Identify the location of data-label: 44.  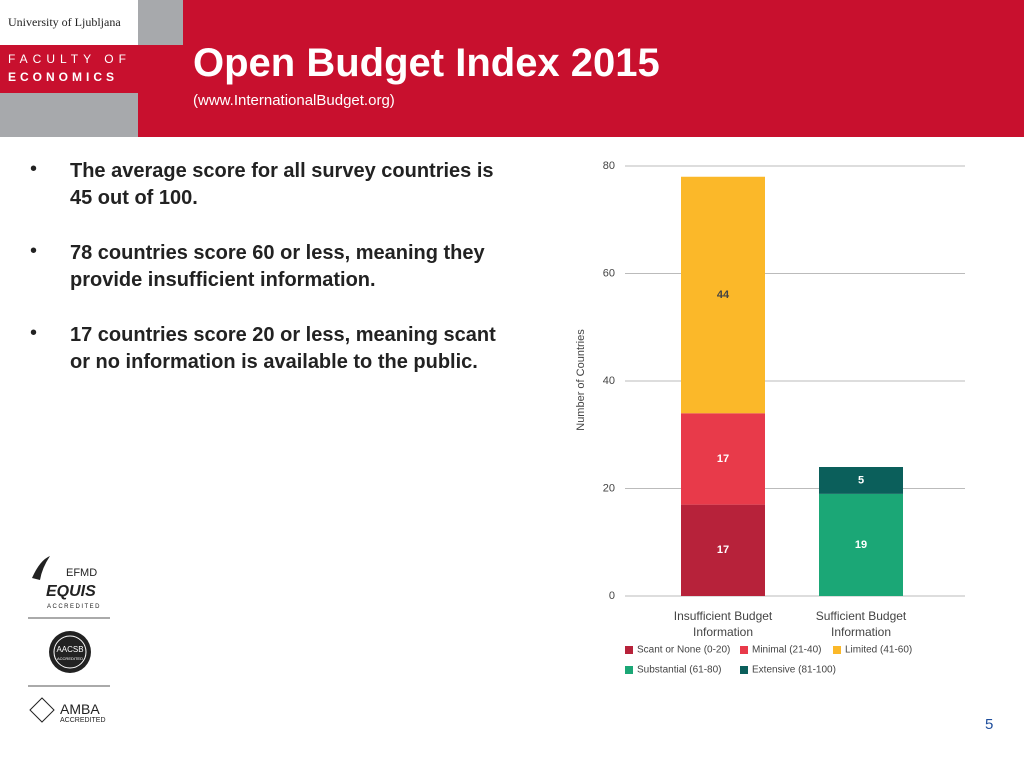
(723, 295).